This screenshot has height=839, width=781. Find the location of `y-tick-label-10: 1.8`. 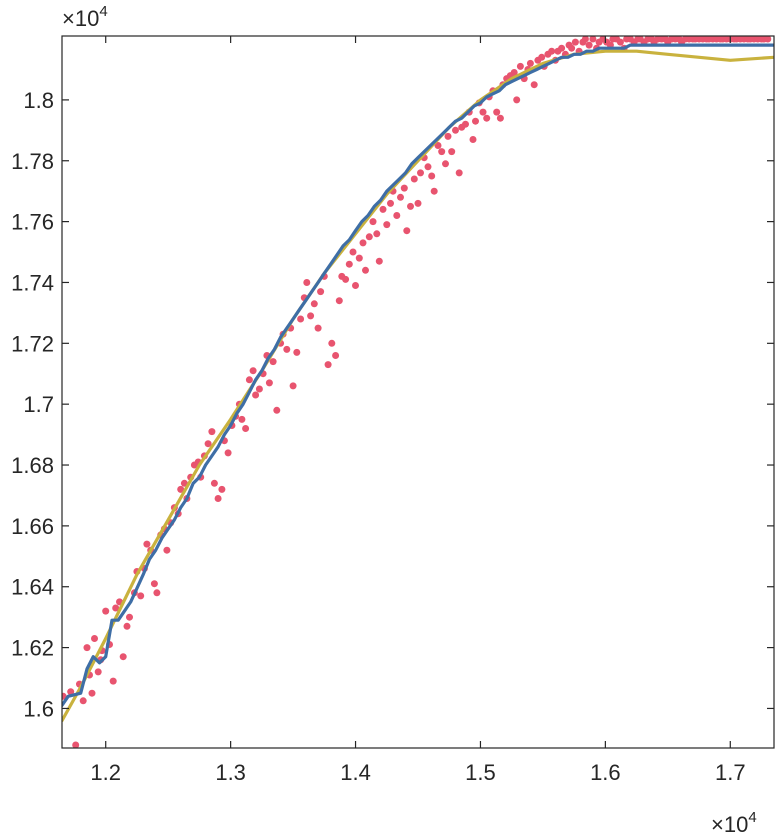

y-tick-label-10: 1.8 is located at coordinates (38, 100).